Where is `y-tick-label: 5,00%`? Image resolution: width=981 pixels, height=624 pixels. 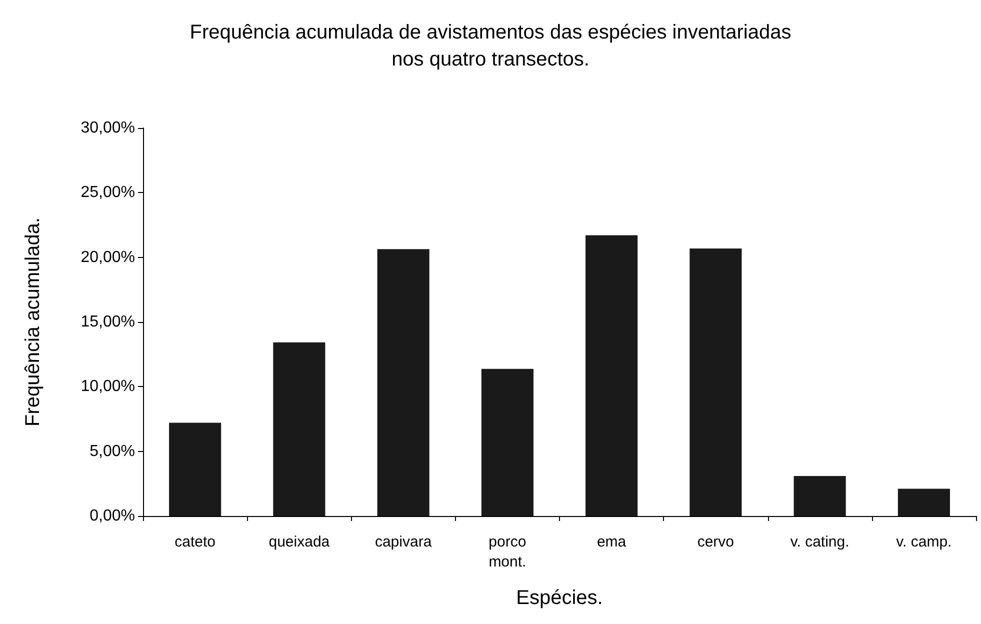 y-tick-label: 5,00% is located at coordinates (112, 451).